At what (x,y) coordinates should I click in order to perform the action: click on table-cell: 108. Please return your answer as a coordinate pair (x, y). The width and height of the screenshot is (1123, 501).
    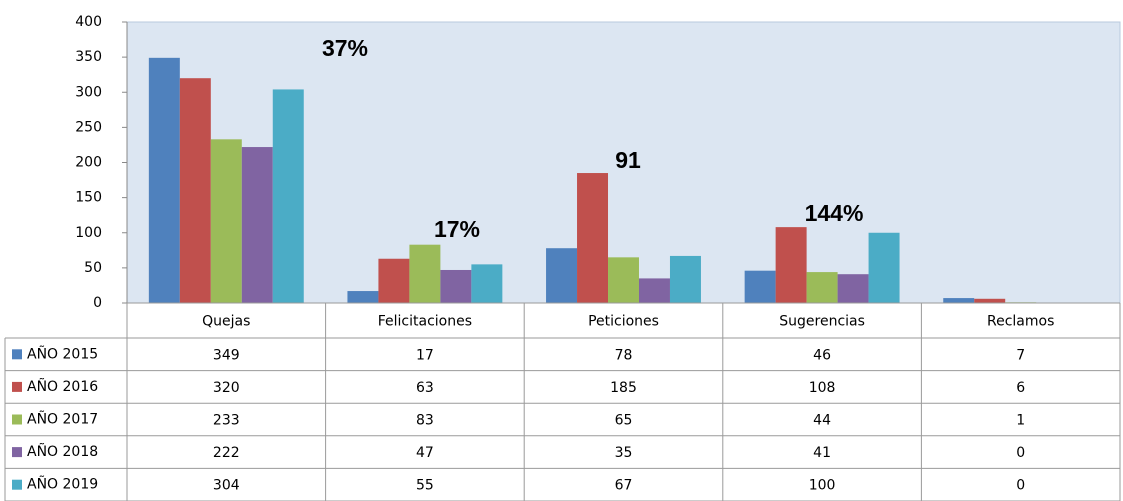
    Looking at the image, I should click on (822, 388).